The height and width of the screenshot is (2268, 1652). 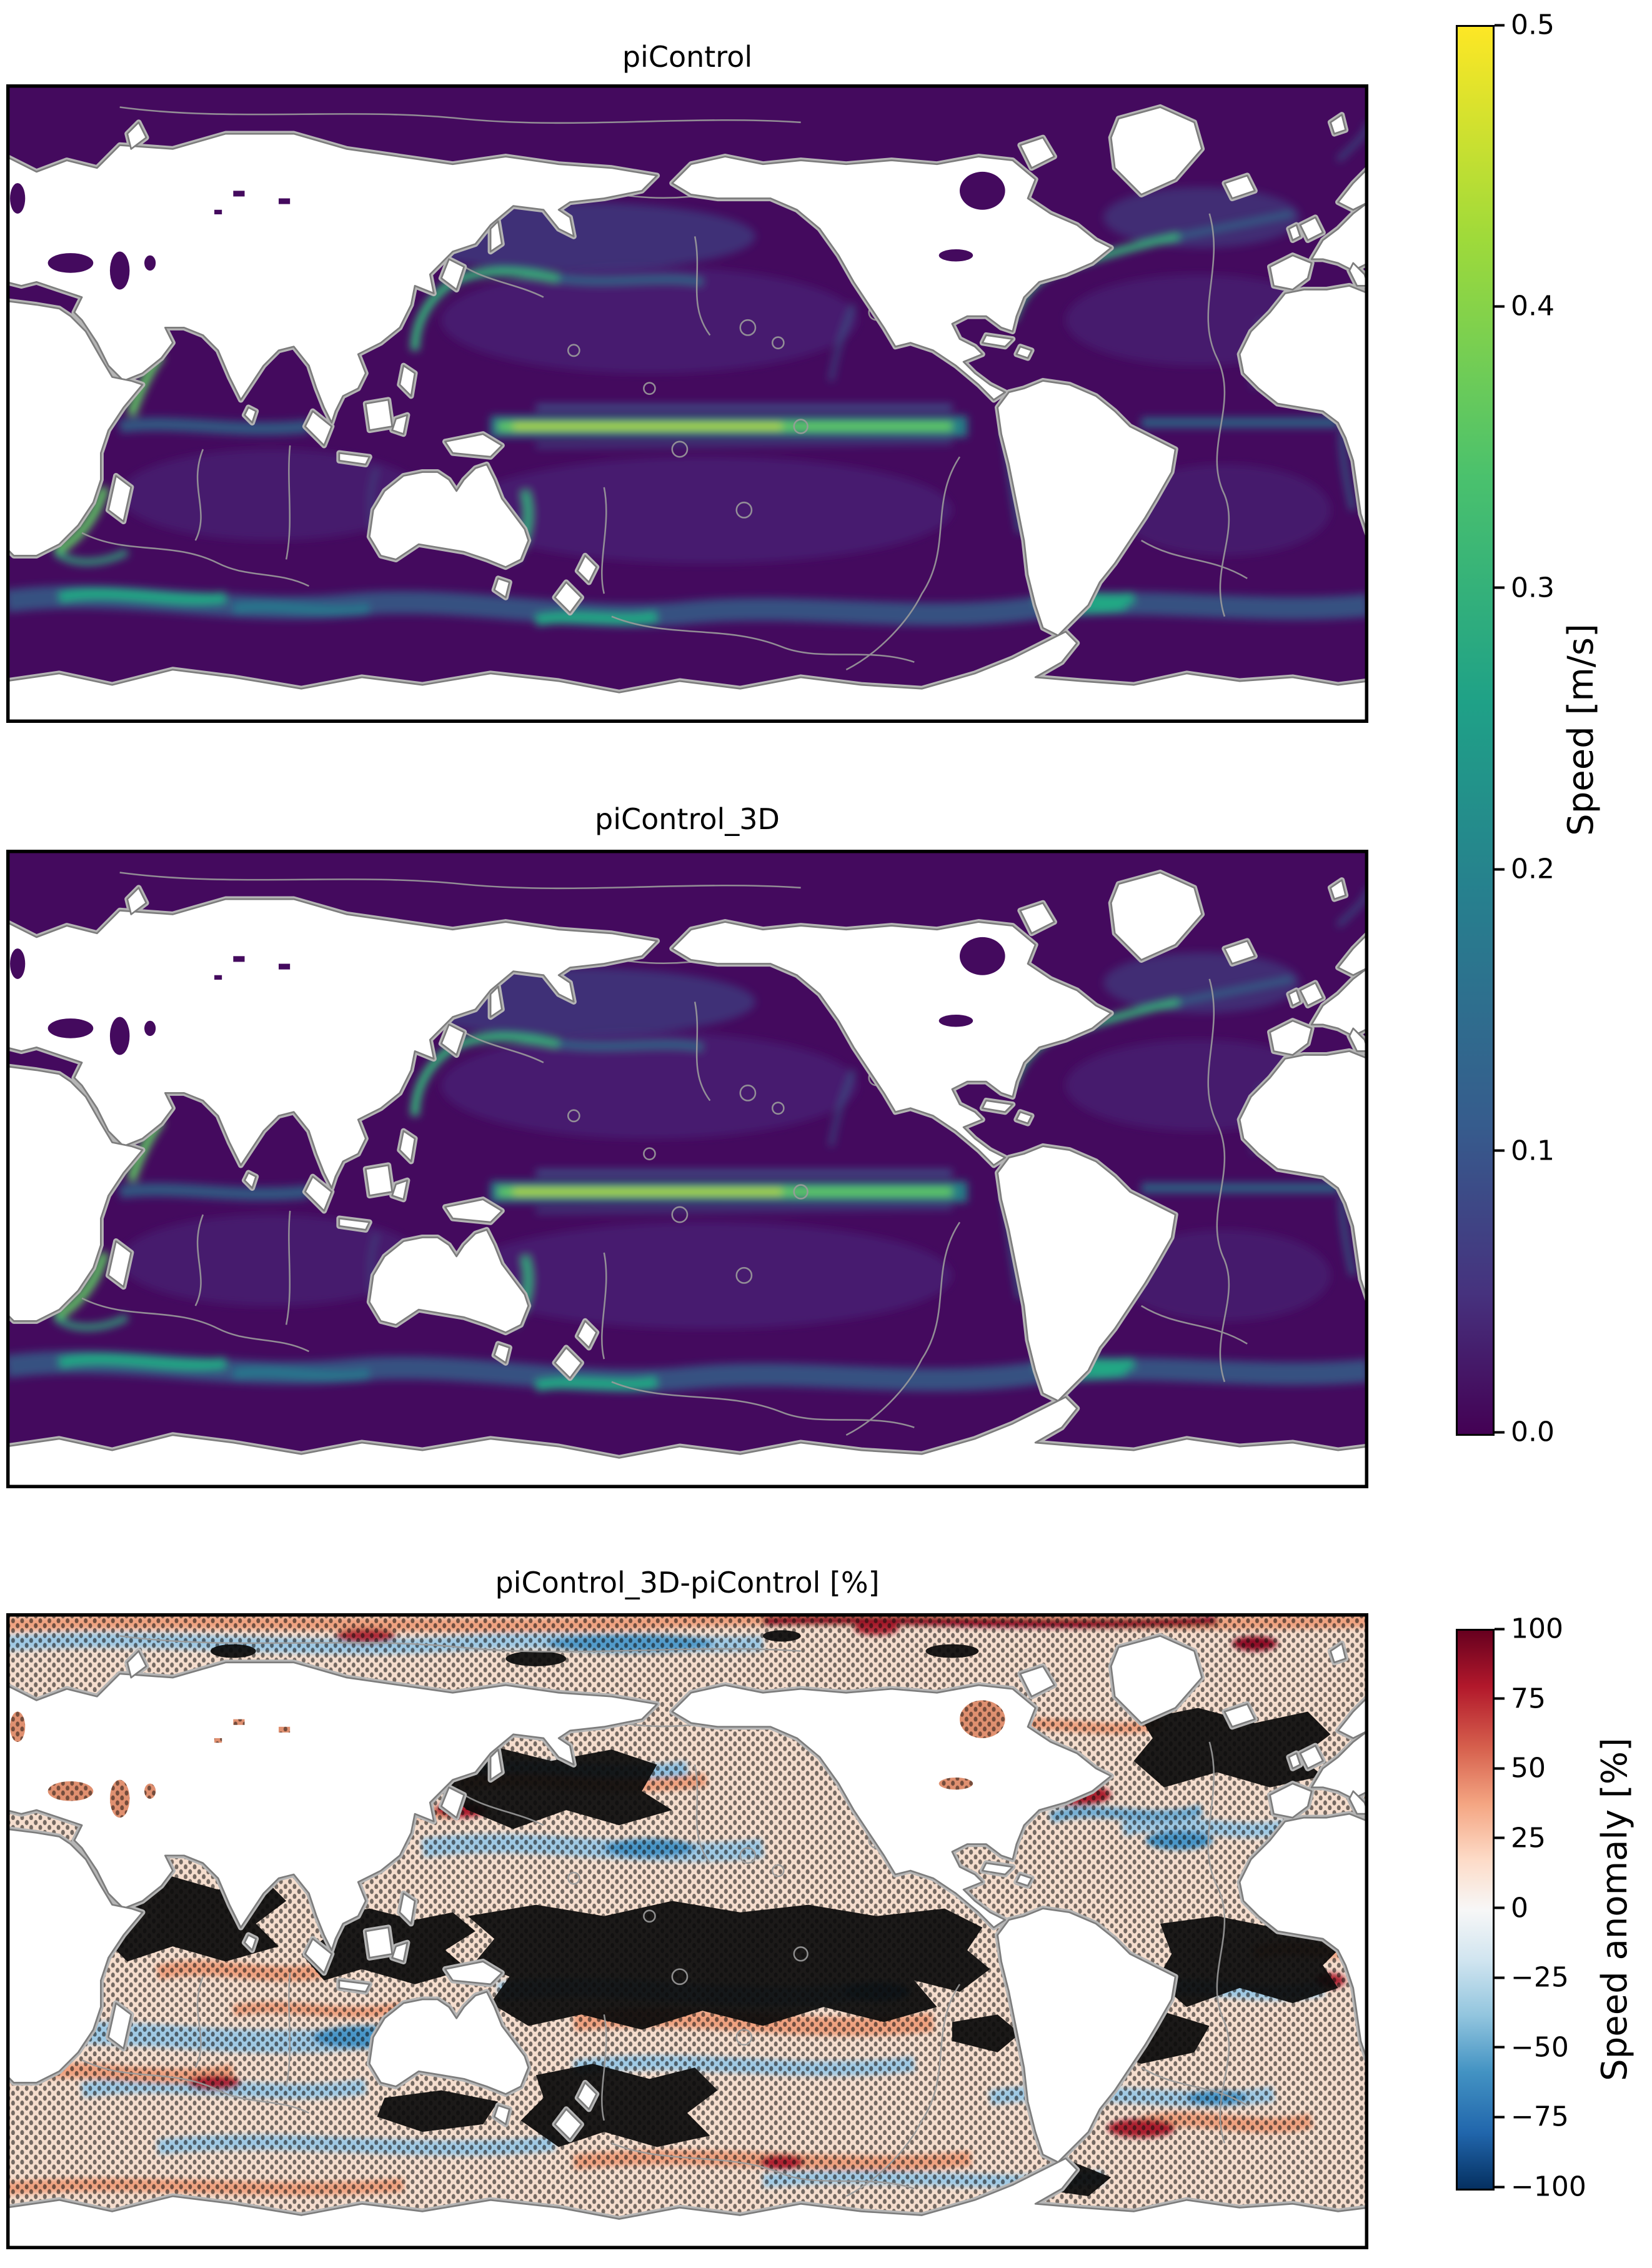 What do you see at coordinates (1528, 1768) in the screenshot?
I see `tick-label: 50` at bounding box center [1528, 1768].